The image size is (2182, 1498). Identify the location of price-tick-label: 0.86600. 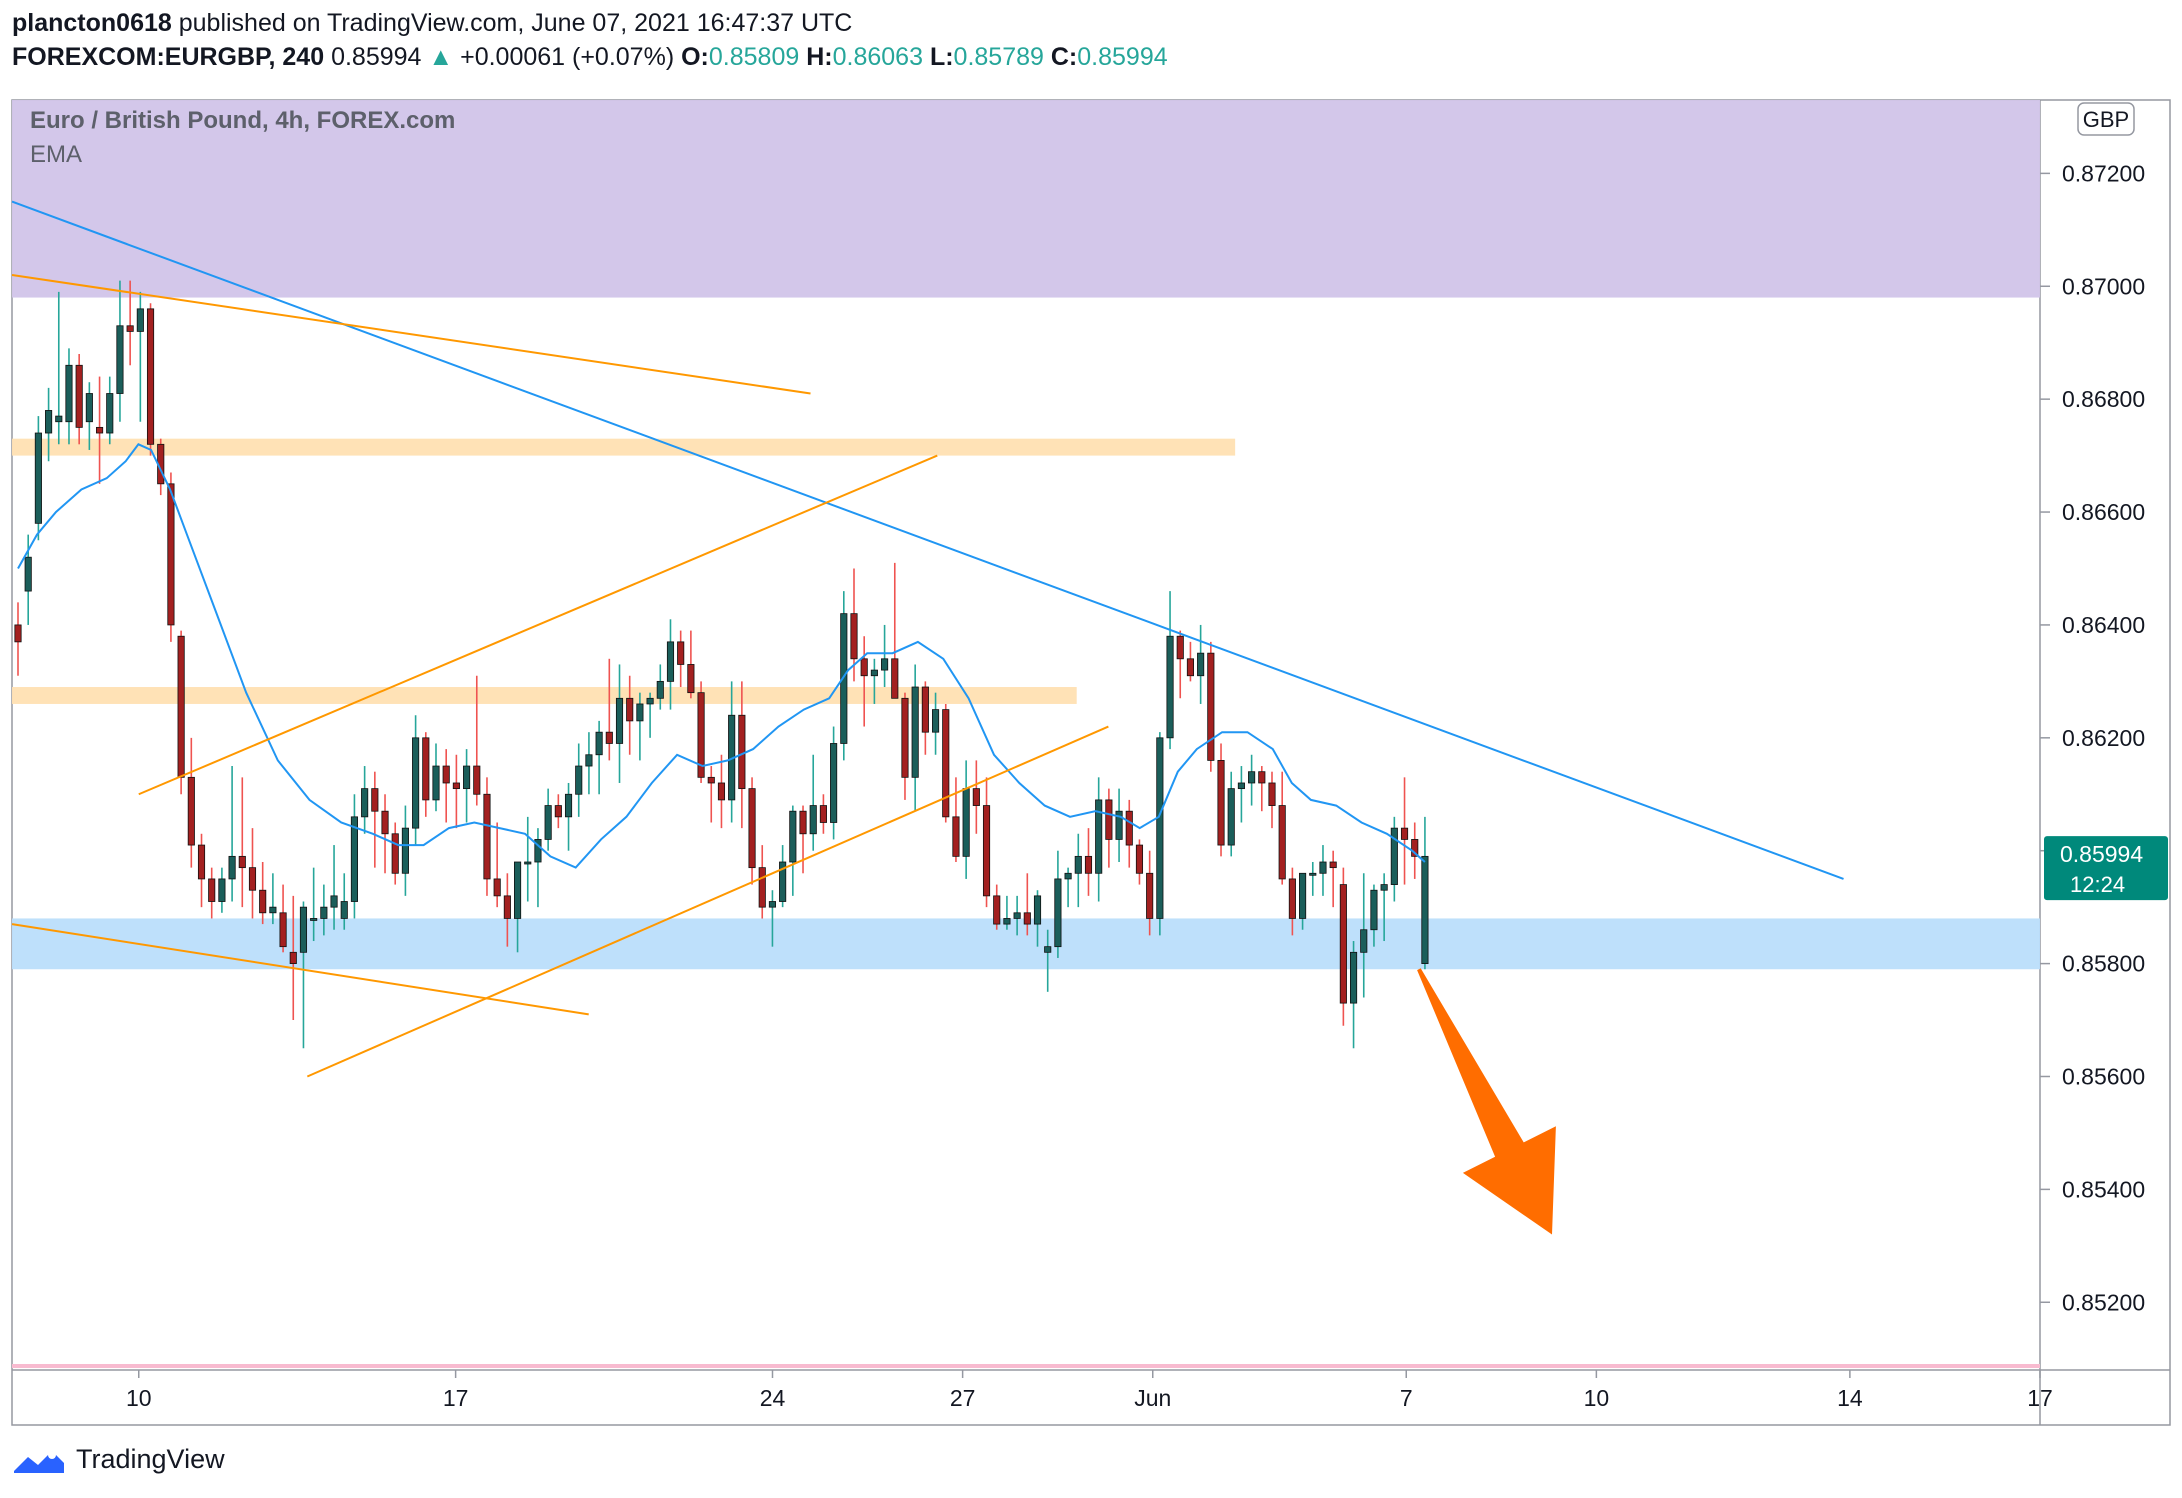
(2103, 512).